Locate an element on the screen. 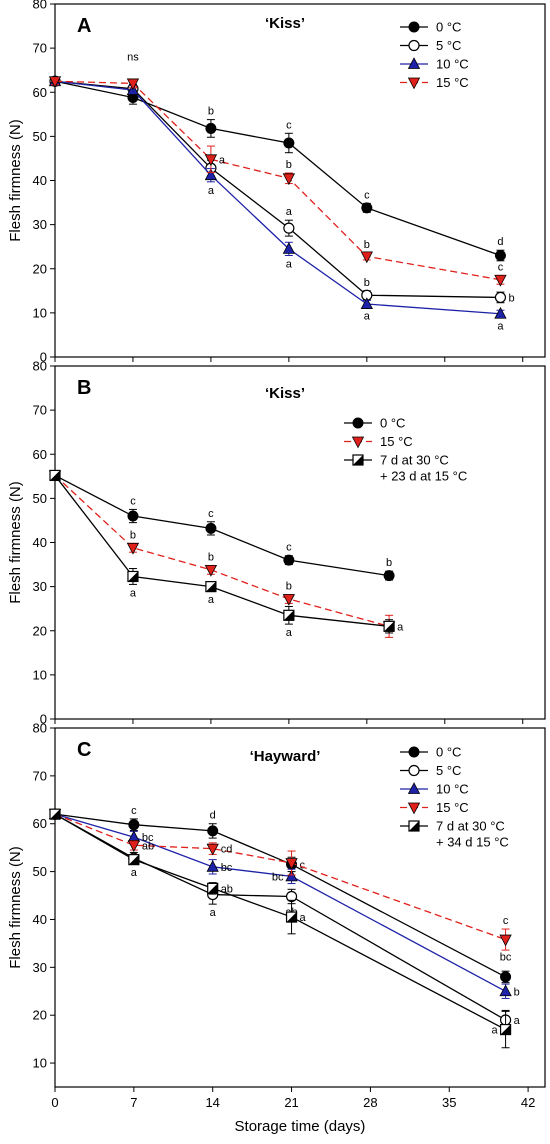  y-tick-label: 50 is located at coordinates (40, 871).